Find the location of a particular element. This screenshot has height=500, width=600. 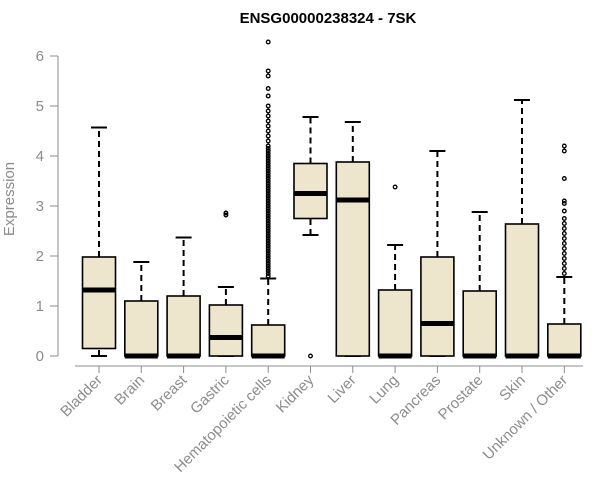

y-axis-label: Expression is located at coordinates (9, 199).